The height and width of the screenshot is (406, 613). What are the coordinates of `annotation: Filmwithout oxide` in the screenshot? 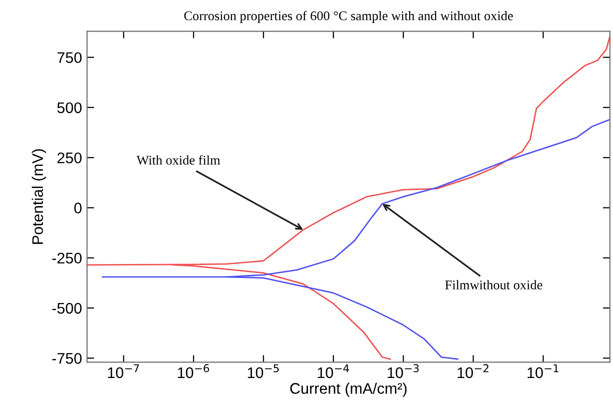 It's located at (493, 285).